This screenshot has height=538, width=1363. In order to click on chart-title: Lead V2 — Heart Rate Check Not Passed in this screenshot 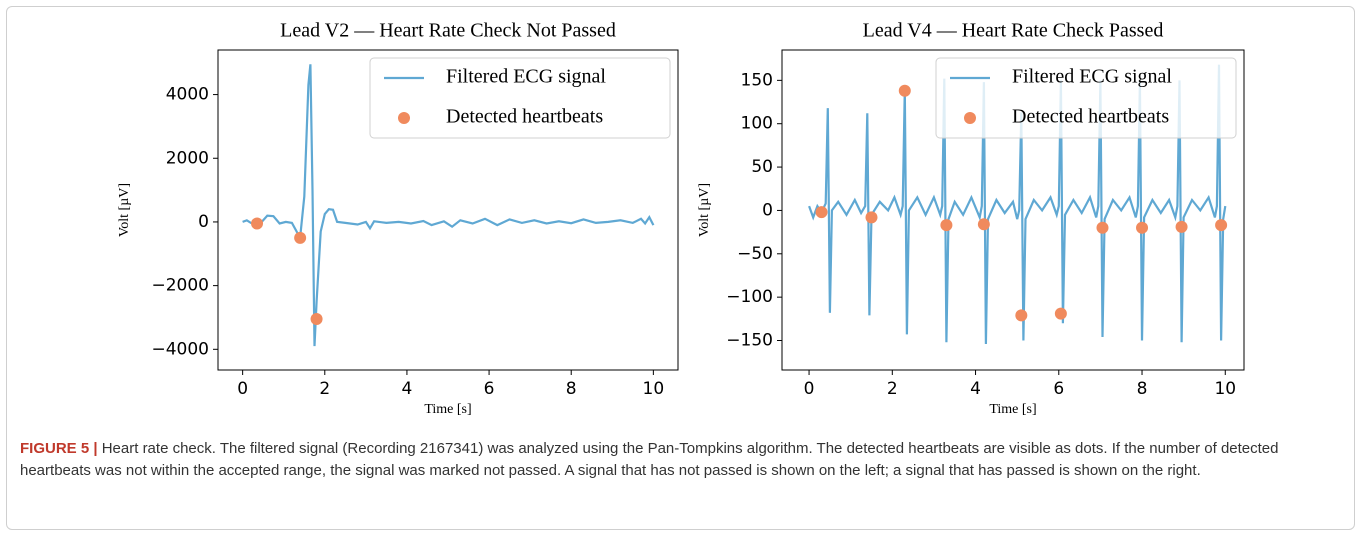, I will do `click(448, 31)`.